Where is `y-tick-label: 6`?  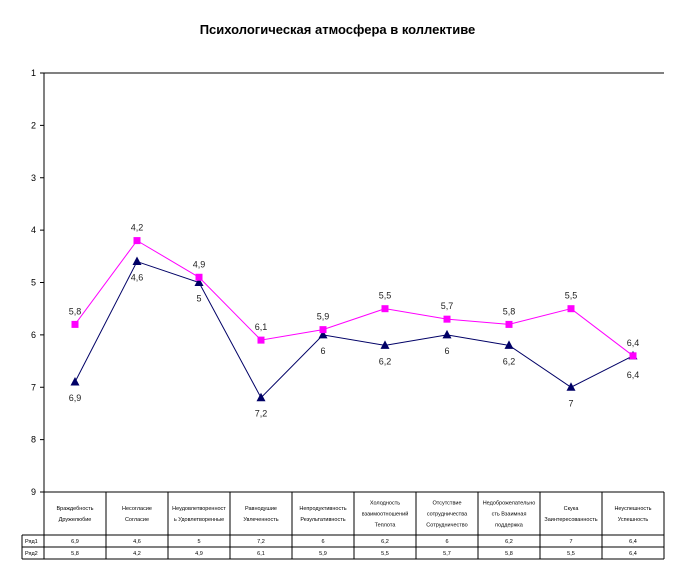 y-tick-label: 6 is located at coordinates (33, 335).